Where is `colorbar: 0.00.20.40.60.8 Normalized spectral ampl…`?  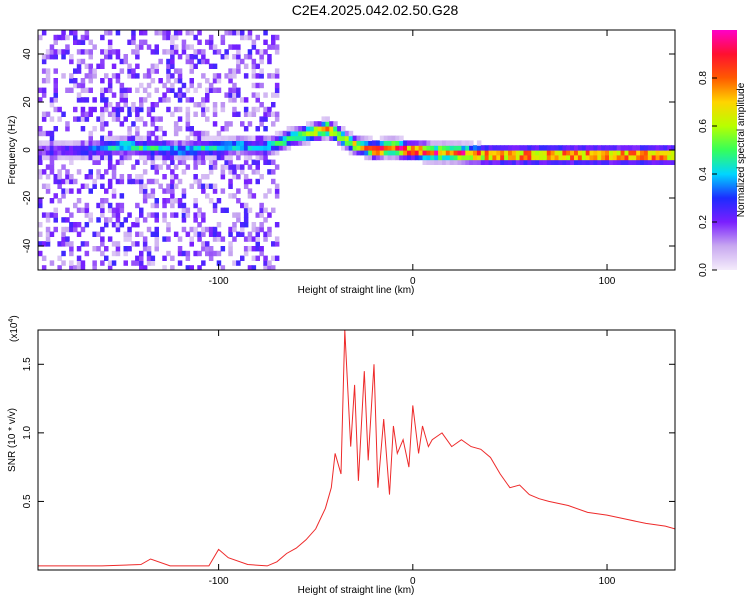 colorbar: 0.00.20.40.60.8 Normalized spectral ampl… is located at coordinates (722, 153).